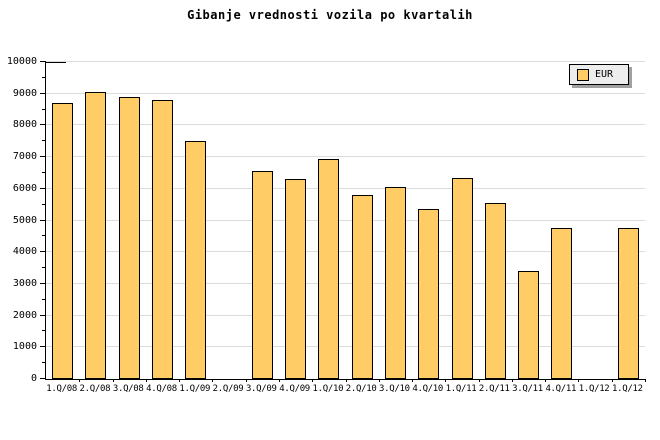  I want to click on chart-title: Gibanje vrednosti vozila po kvartalih, so click(330, 15).